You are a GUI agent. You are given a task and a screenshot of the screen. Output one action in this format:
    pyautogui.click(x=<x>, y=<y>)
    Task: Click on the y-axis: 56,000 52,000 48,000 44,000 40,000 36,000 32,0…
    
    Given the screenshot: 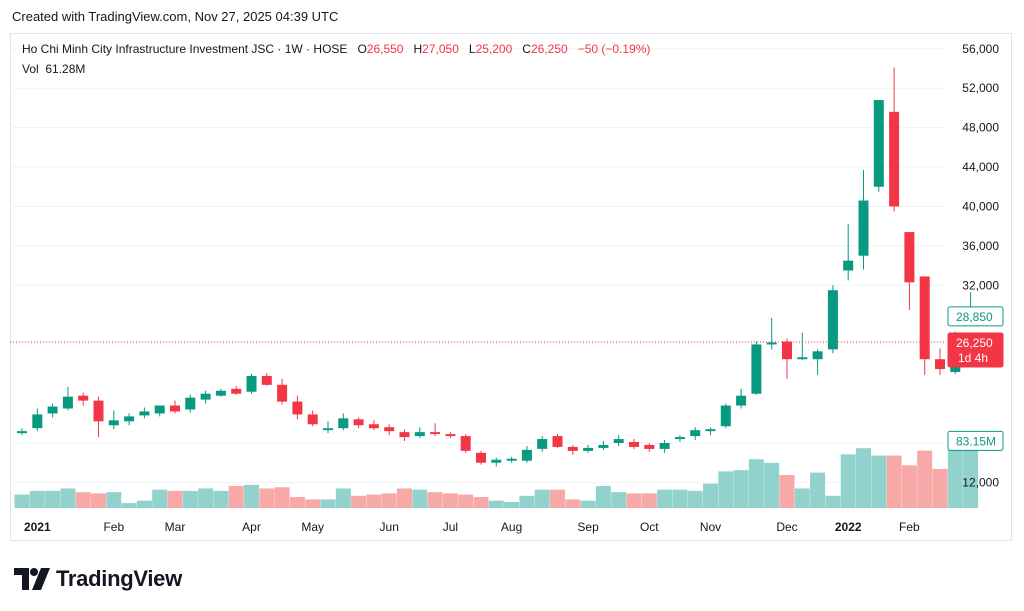 What is the action you would take?
    pyautogui.click(x=980, y=266)
    